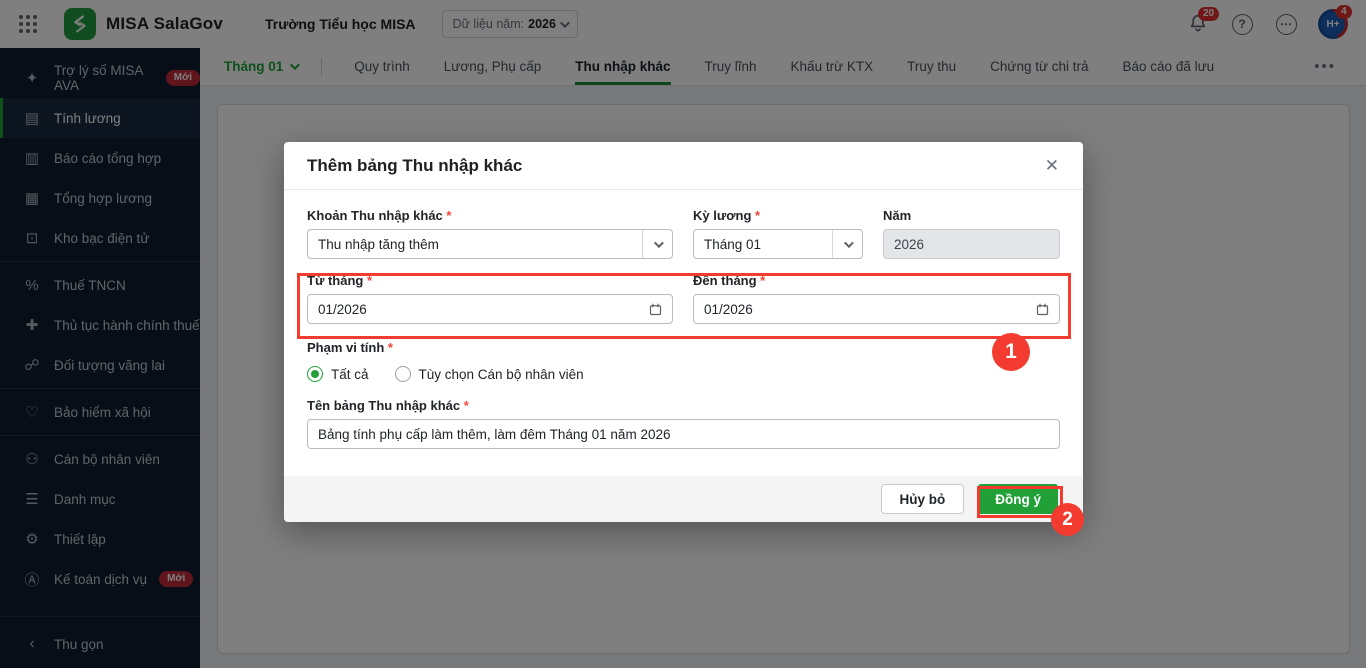  What do you see at coordinates (683, 166) in the screenshot?
I see `modal-header: Thêm bảng Thu nhập khác ✕` at bounding box center [683, 166].